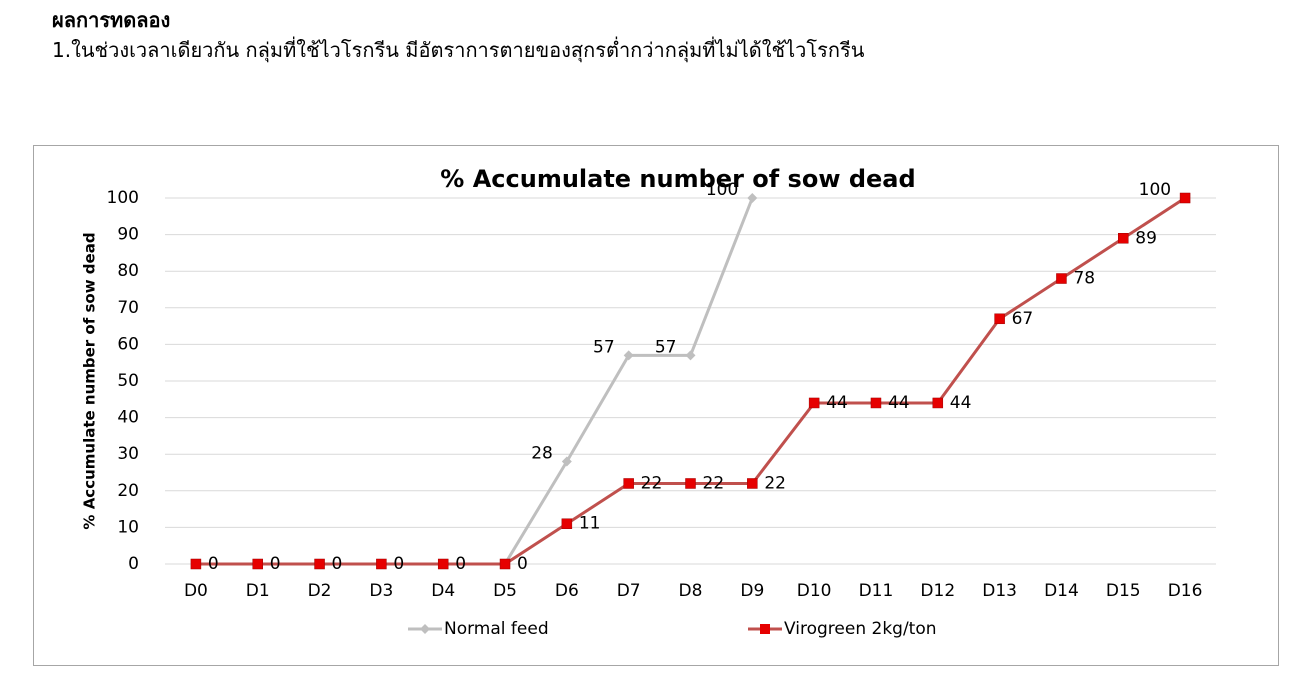 The image size is (1310, 684). Describe the element at coordinates (1061, 591) in the screenshot. I see `x-tick-label: D14` at that location.